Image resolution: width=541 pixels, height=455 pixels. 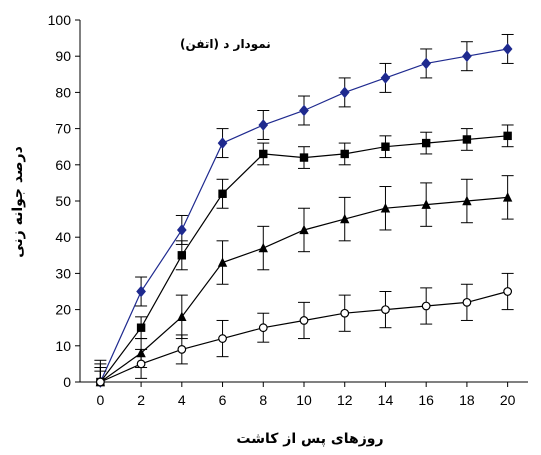 I want to click on x-tick-label: 14, so click(x=386, y=400).